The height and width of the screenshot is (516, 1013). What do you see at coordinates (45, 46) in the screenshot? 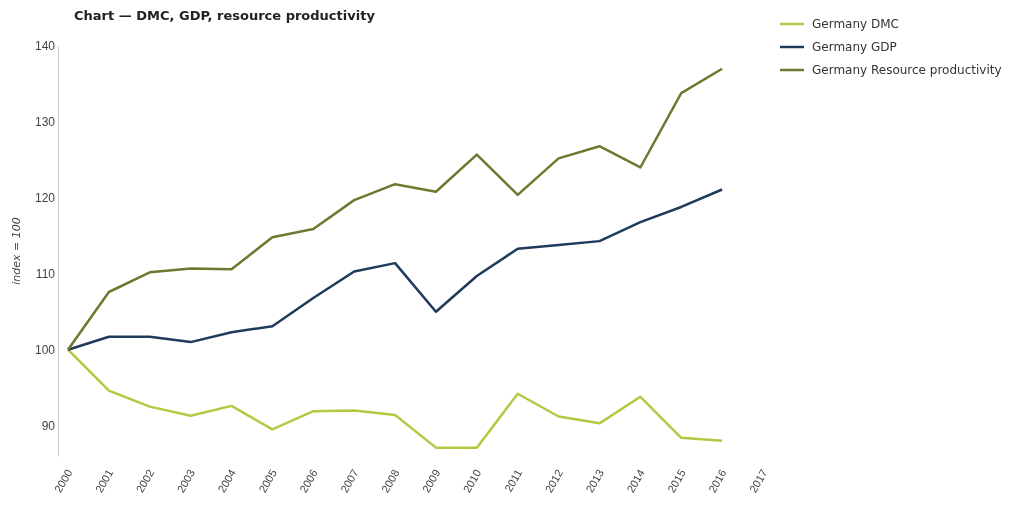
I see `y-tick-label: 140` at bounding box center [45, 46].